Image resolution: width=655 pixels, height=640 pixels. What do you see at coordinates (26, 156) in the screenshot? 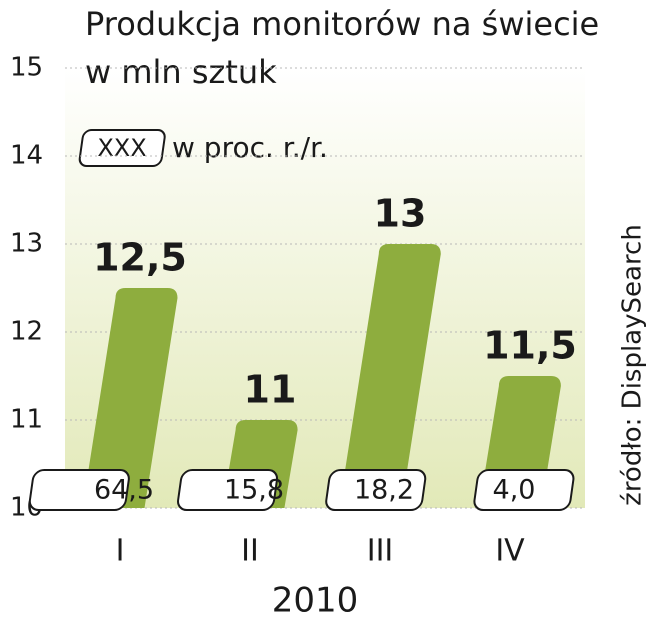
I see `y-tick-label: 14` at bounding box center [26, 156].